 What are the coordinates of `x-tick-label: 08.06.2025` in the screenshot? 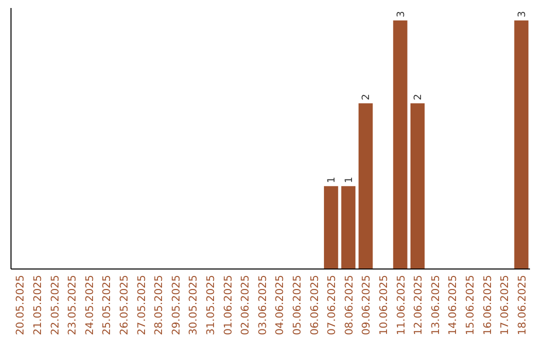 It's located at (349, 305).